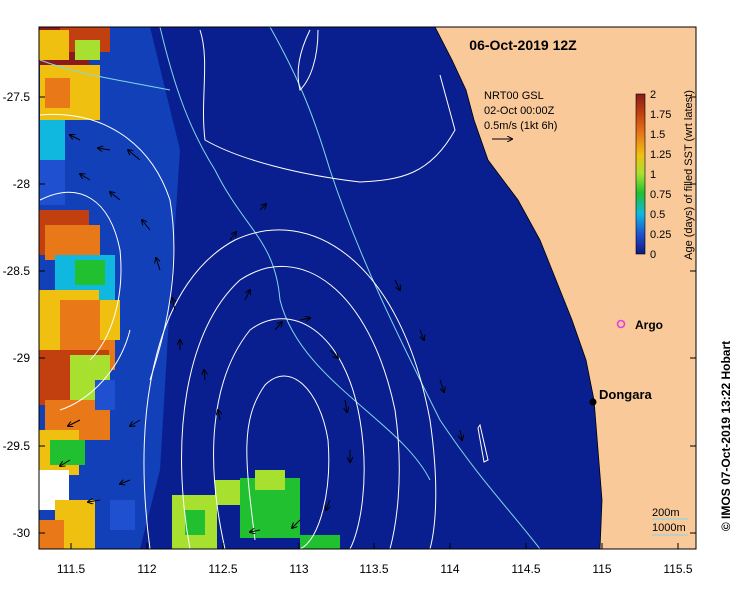 The height and width of the screenshot is (597, 739). Describe the element at coordinates (256, 509) in the screenshot. I see `sst-age-patches-south` at that location.